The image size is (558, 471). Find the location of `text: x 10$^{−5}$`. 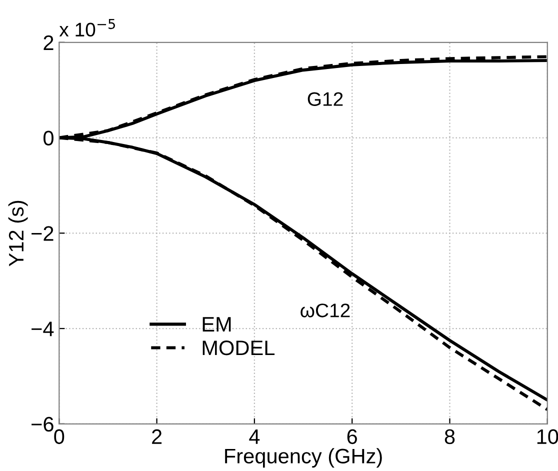

text: x 10$^{−5}$ is located at coordinates (87, 27).